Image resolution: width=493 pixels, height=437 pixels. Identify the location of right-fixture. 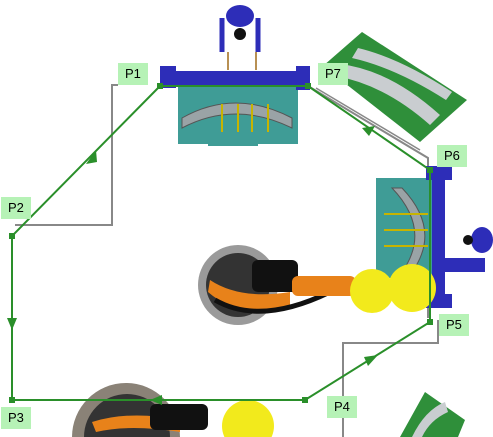
(434, 237).